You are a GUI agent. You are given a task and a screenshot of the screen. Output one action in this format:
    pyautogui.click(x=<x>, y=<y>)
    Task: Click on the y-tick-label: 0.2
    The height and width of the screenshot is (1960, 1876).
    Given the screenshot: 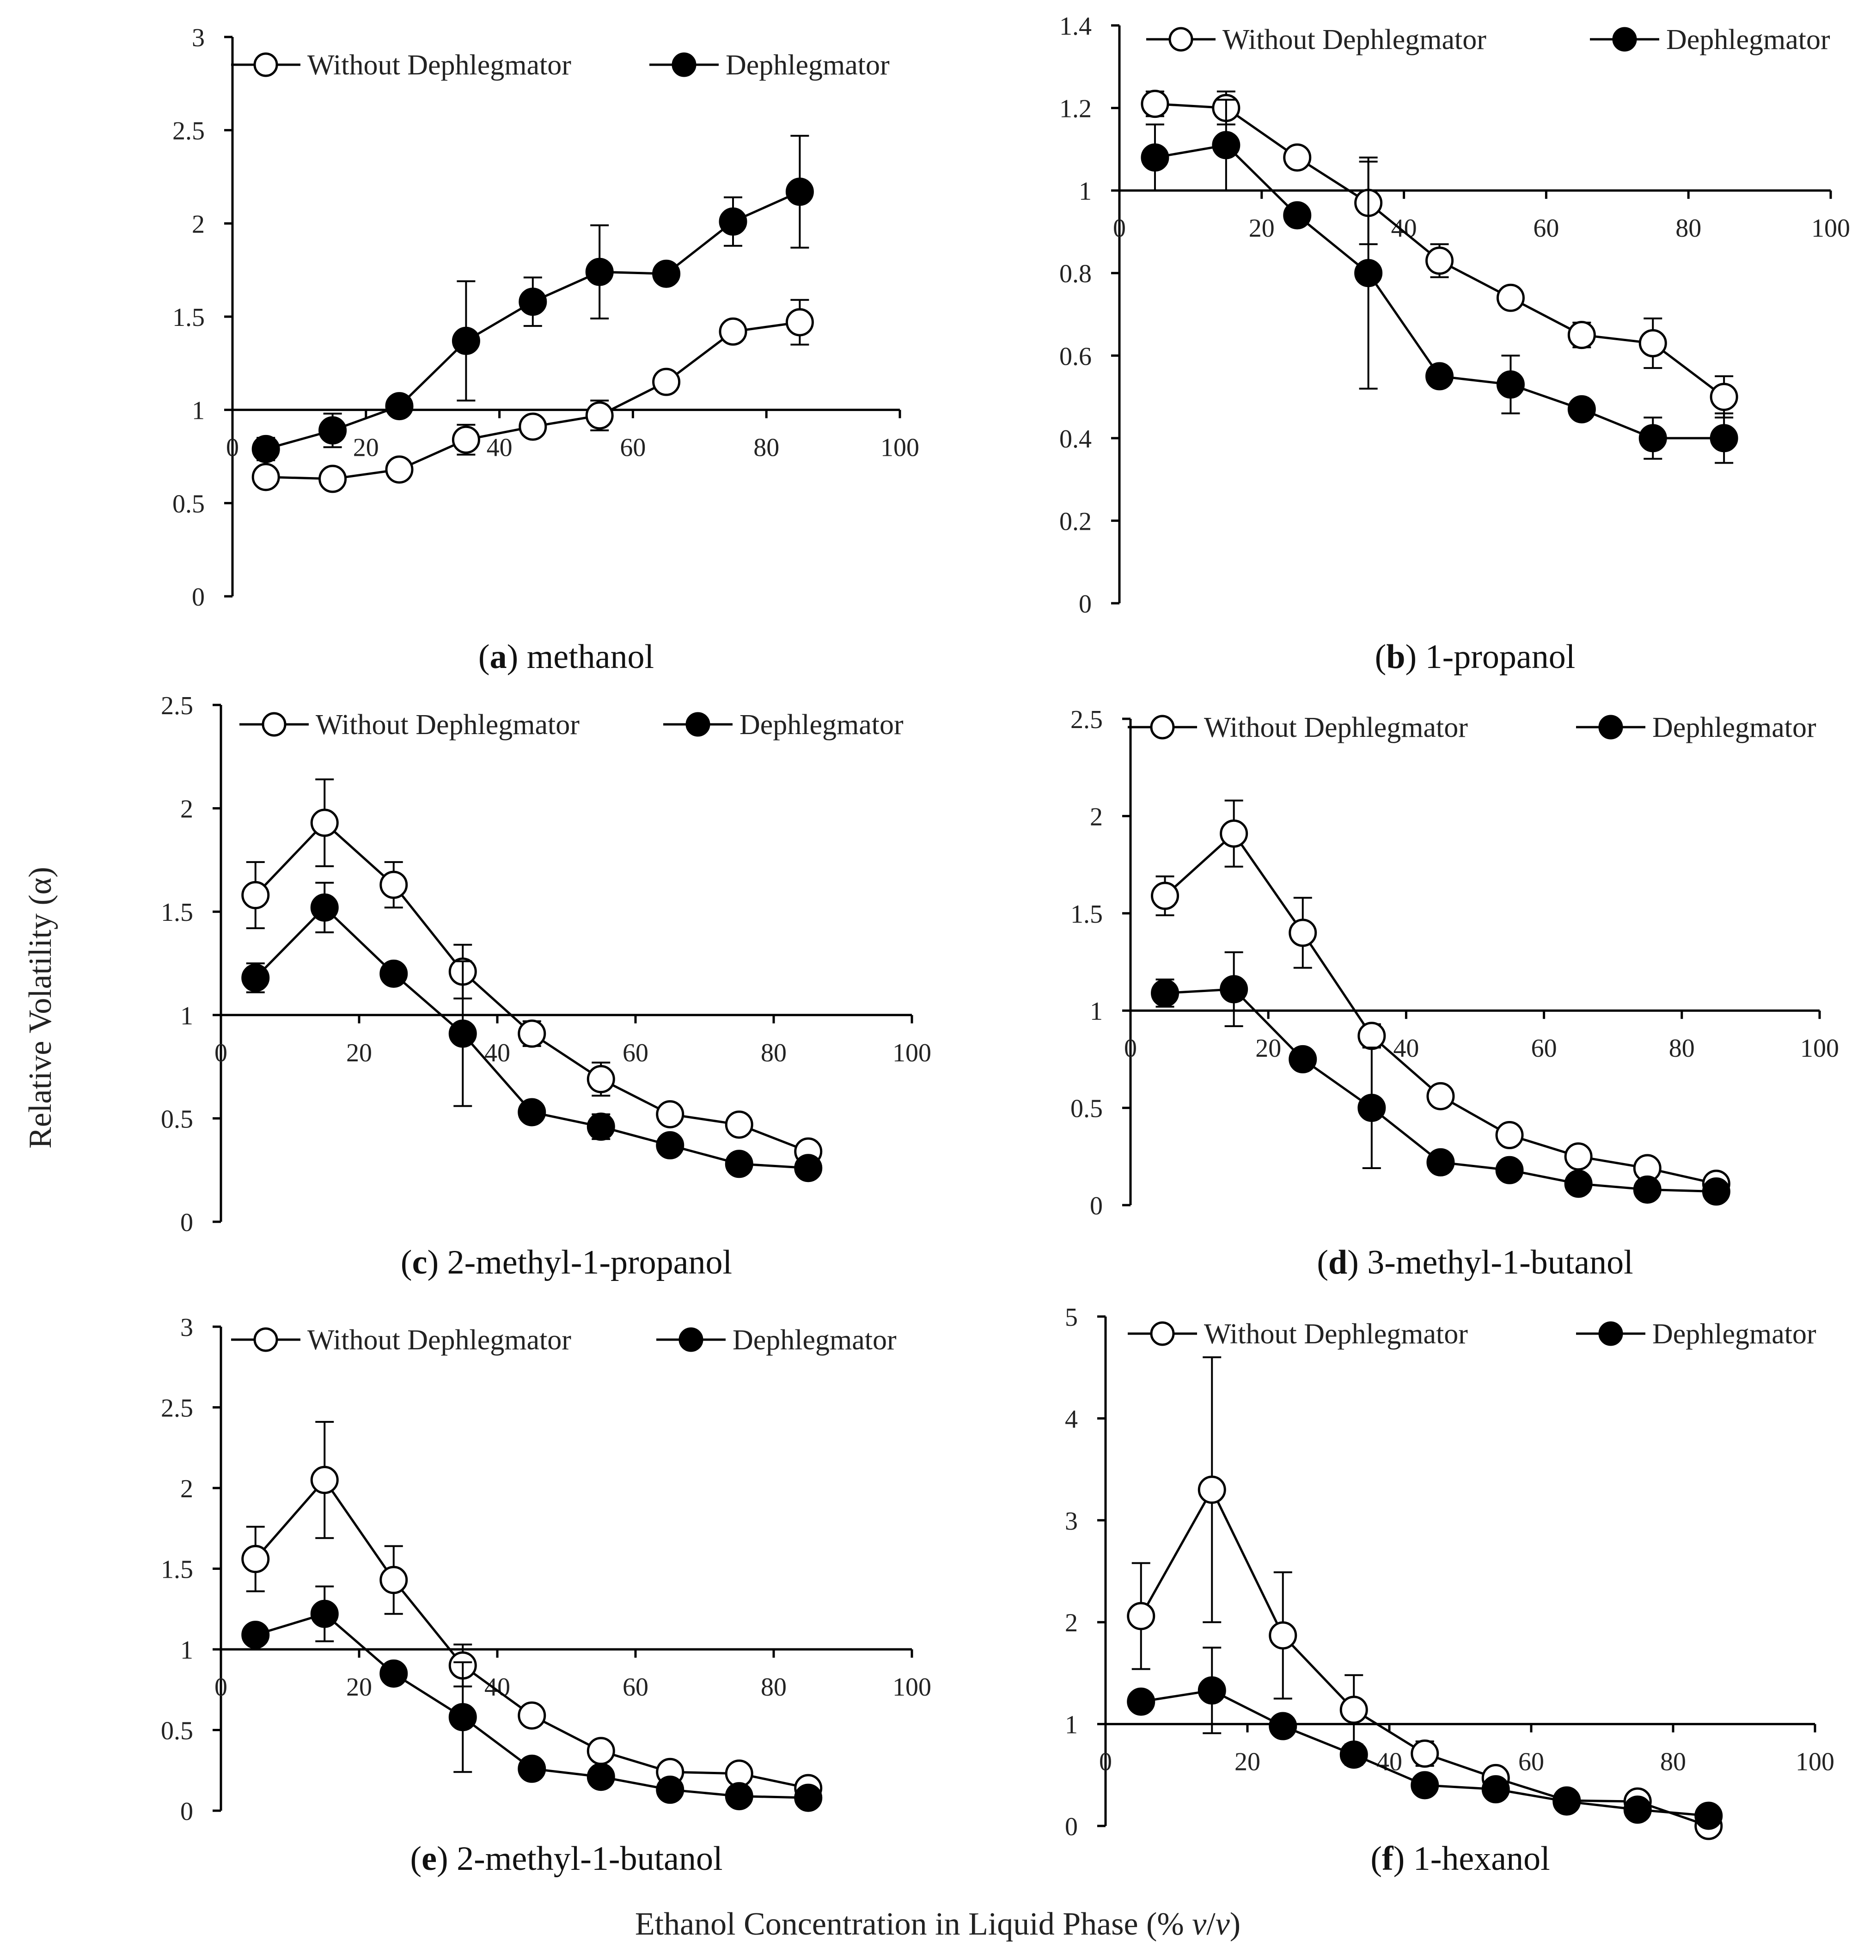 What is the action you would take?
    pyautogui.click(x=1075, y=522)
    